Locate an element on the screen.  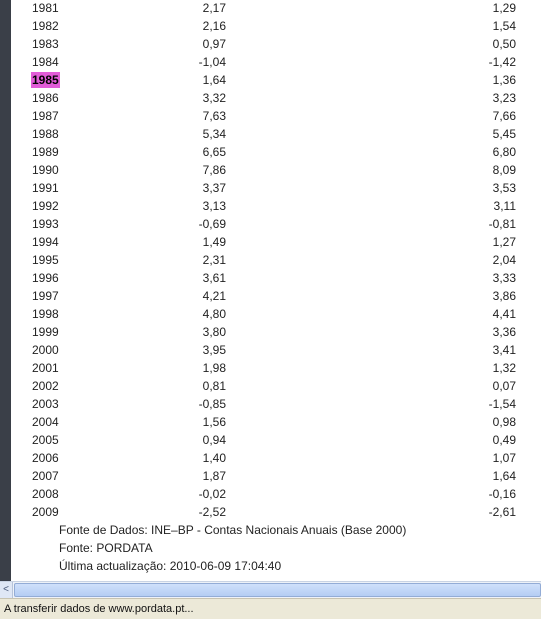
year-cell: 1986 is located at coordinates (45, 98).